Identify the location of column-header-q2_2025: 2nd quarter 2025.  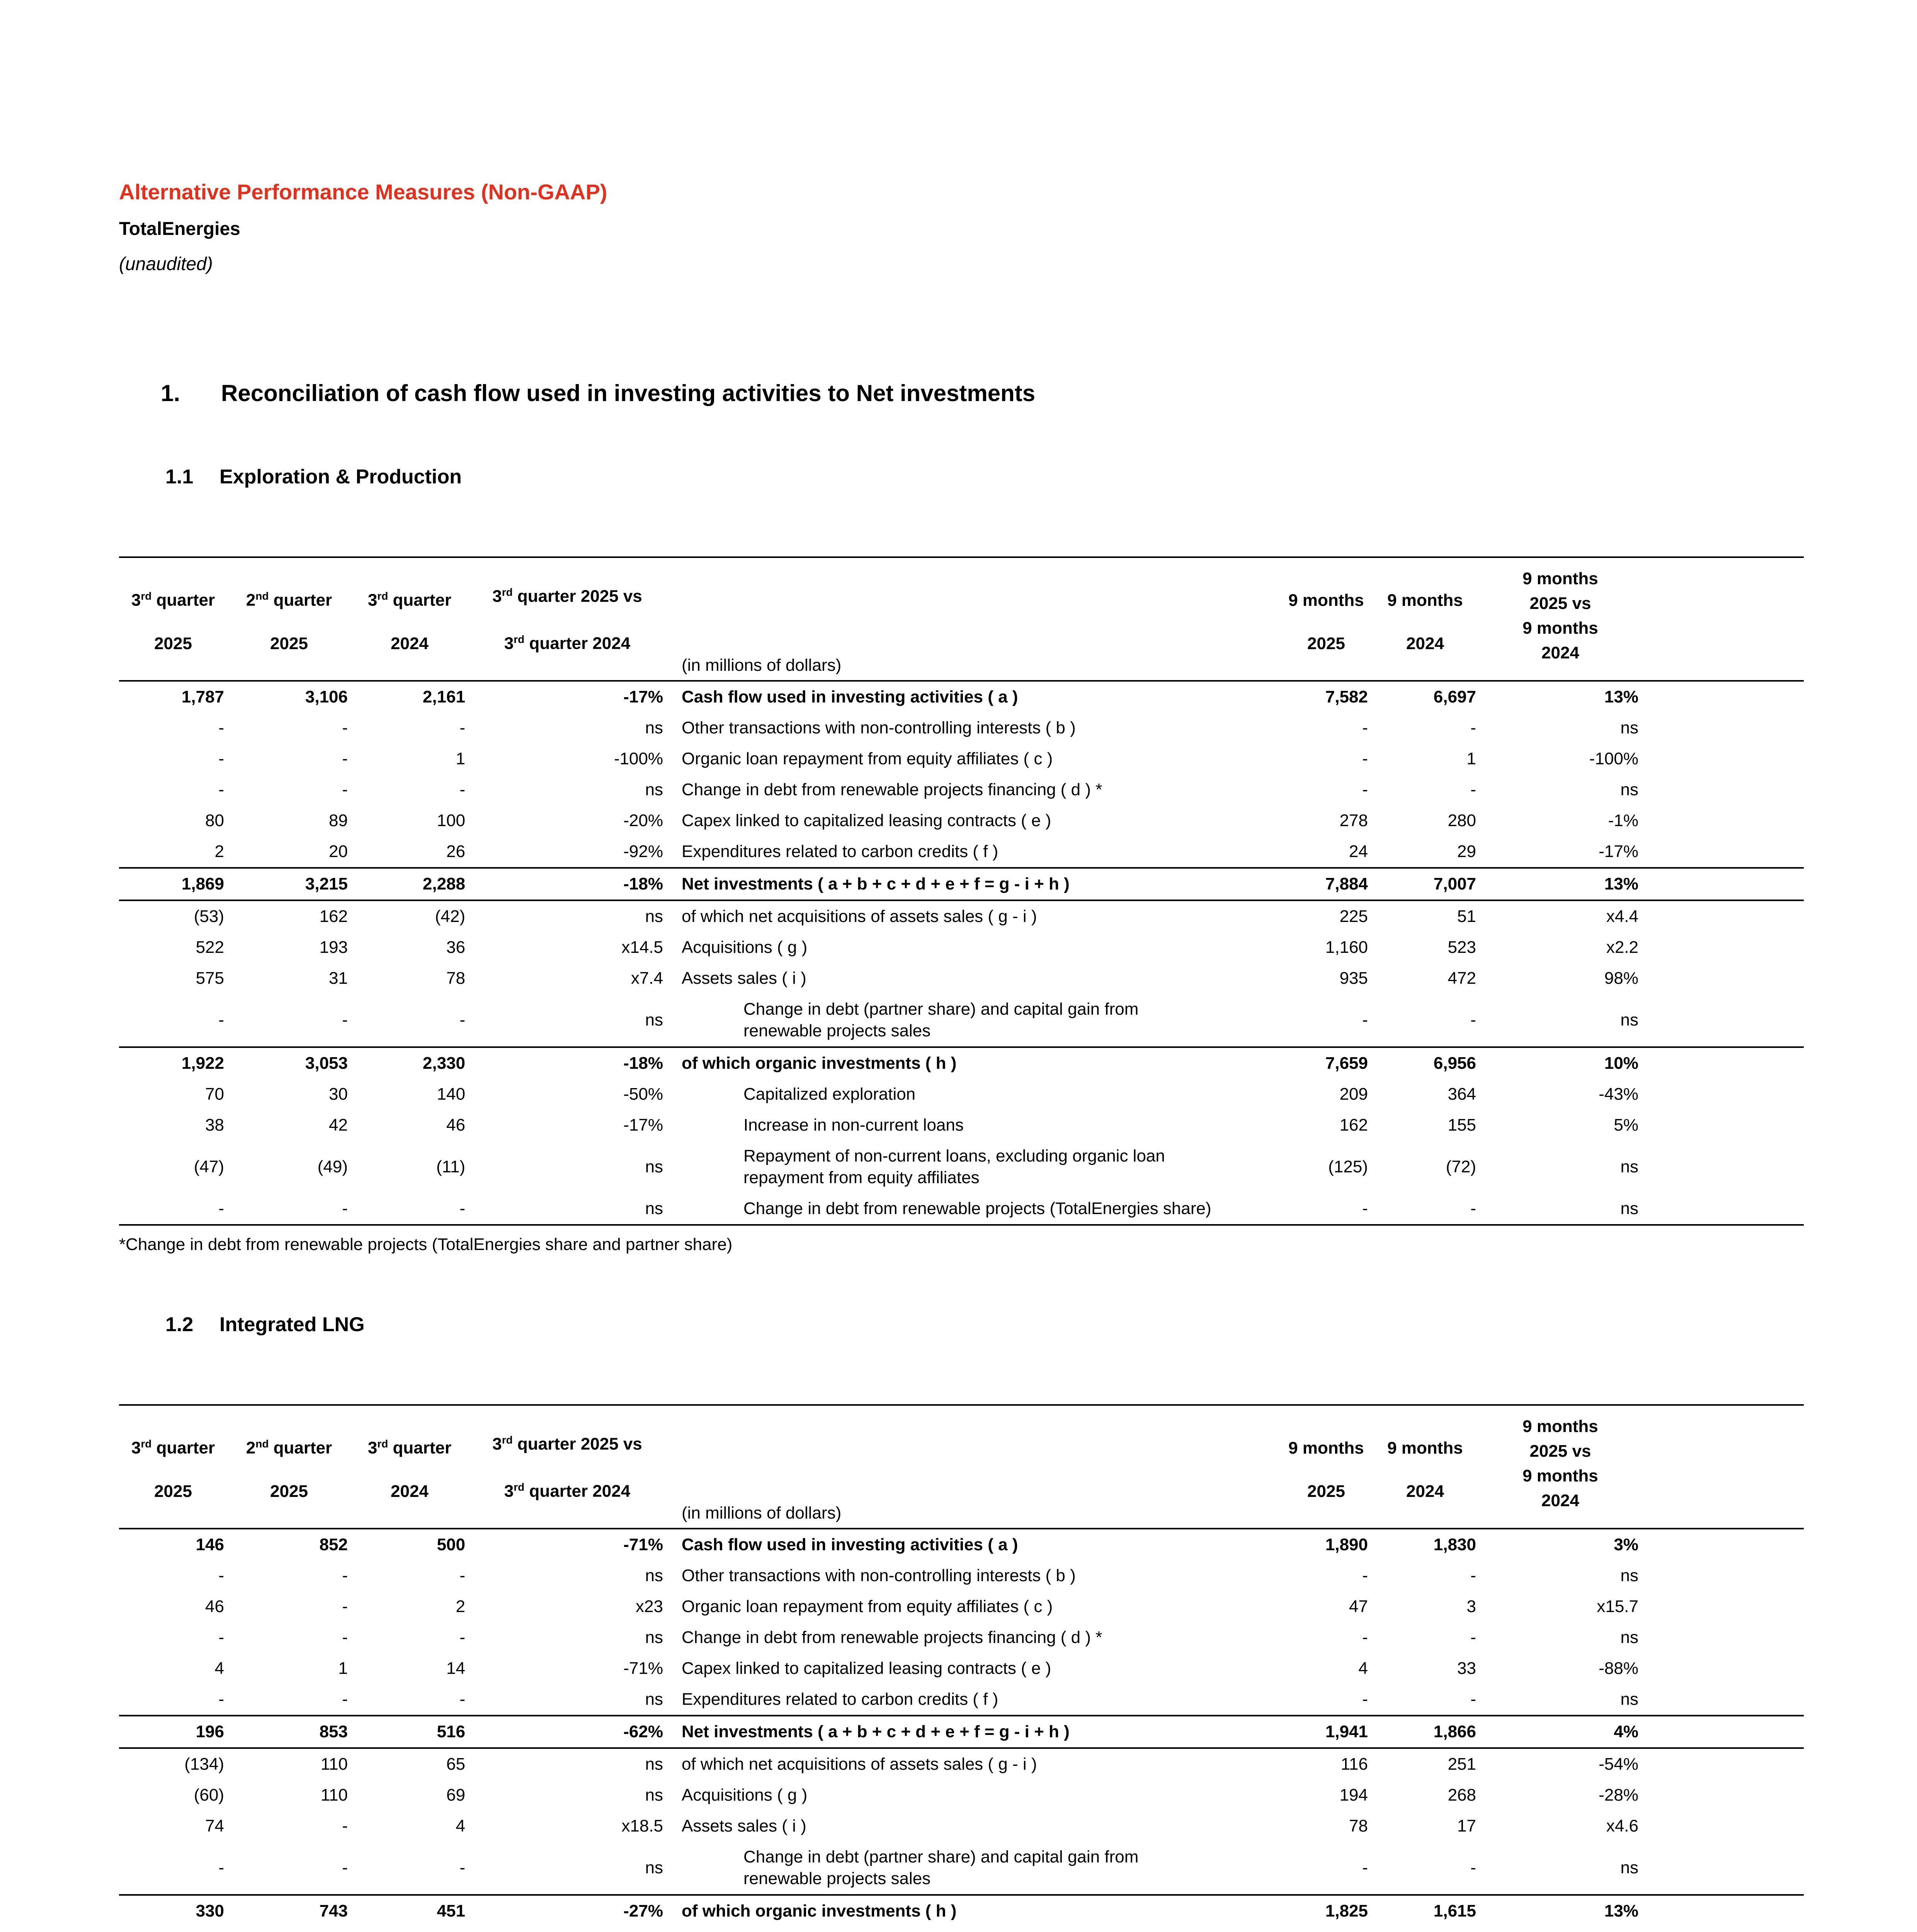
(289, 619).